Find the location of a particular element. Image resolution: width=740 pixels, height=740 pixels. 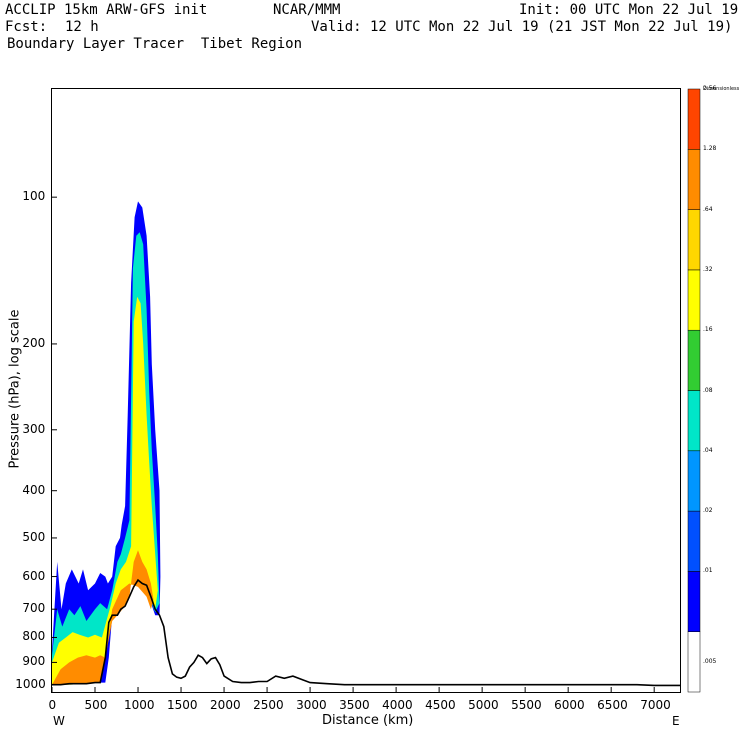

y-tick-label: 300 is located at coordinates (34, 428).